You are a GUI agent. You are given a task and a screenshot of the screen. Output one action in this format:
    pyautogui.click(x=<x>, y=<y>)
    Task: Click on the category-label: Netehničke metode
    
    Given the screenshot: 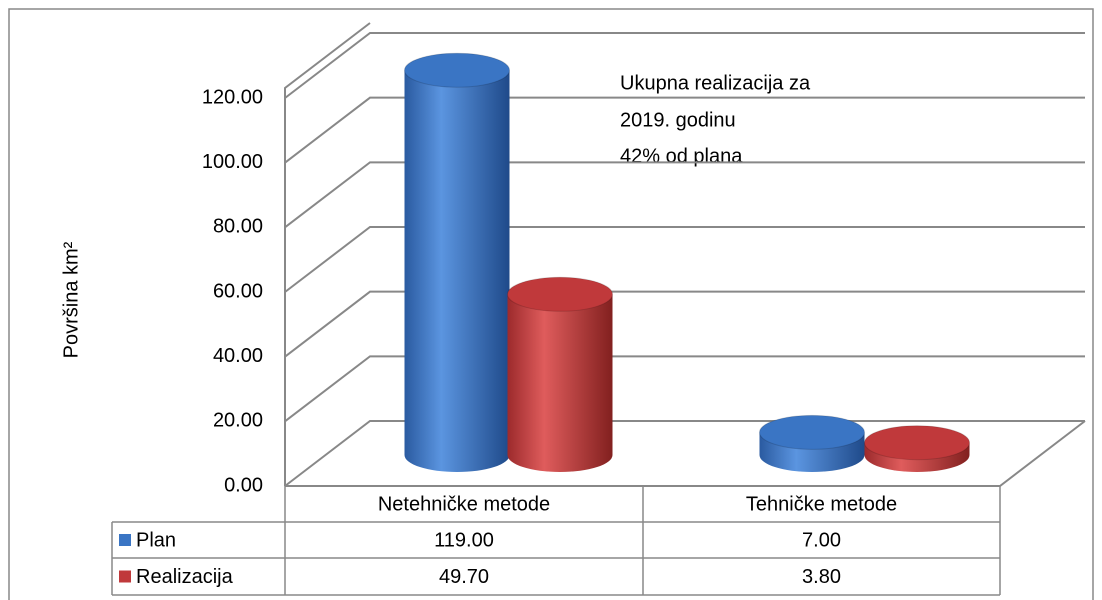 What is the action you would take?
    pyautogui.click(x=464, y=504)
    